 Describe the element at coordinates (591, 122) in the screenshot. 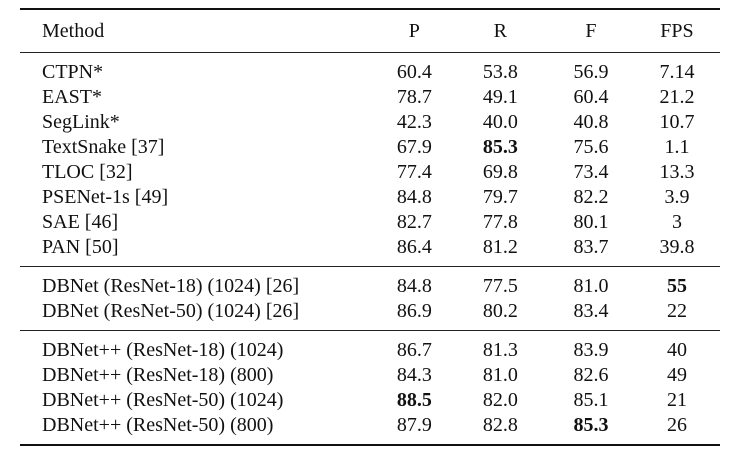

I see `cell-f: 40.8` at that location.